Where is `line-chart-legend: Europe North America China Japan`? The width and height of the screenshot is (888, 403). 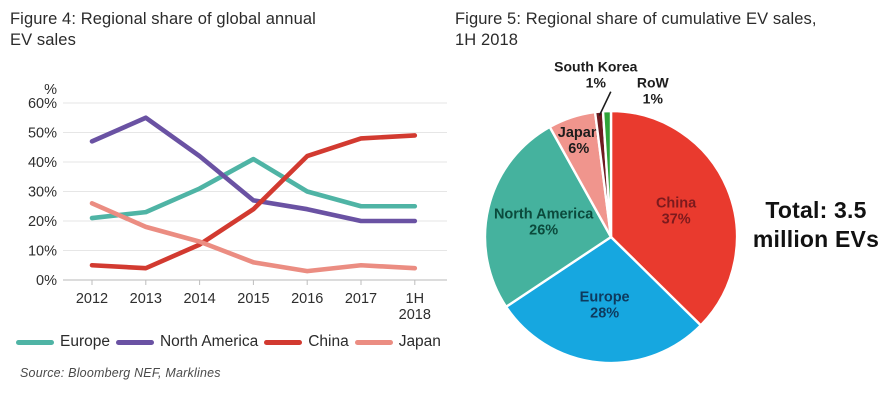
line-chart-legend: Europe North America China Japan is located at coordinates (228, 342).